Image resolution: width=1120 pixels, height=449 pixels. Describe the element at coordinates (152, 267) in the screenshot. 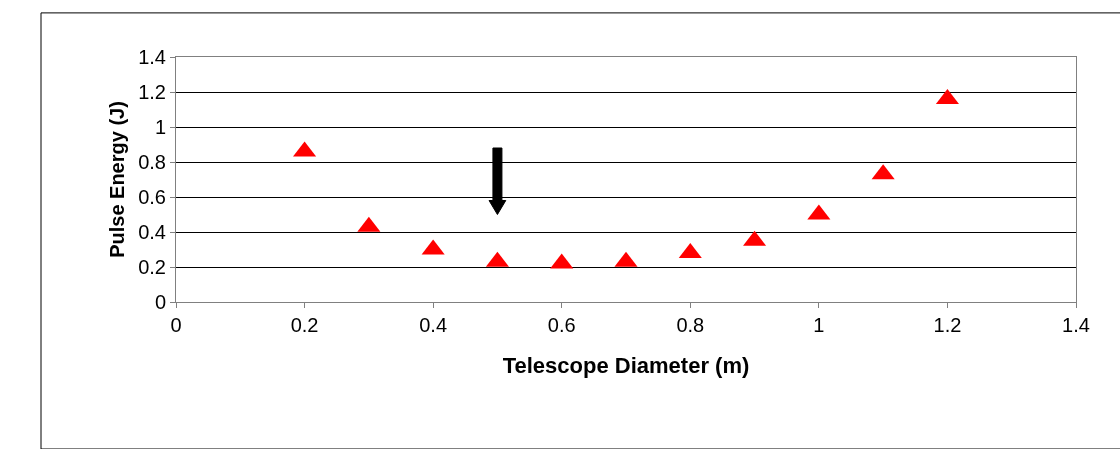

I see `y-tick-label: 0.2` at that location.